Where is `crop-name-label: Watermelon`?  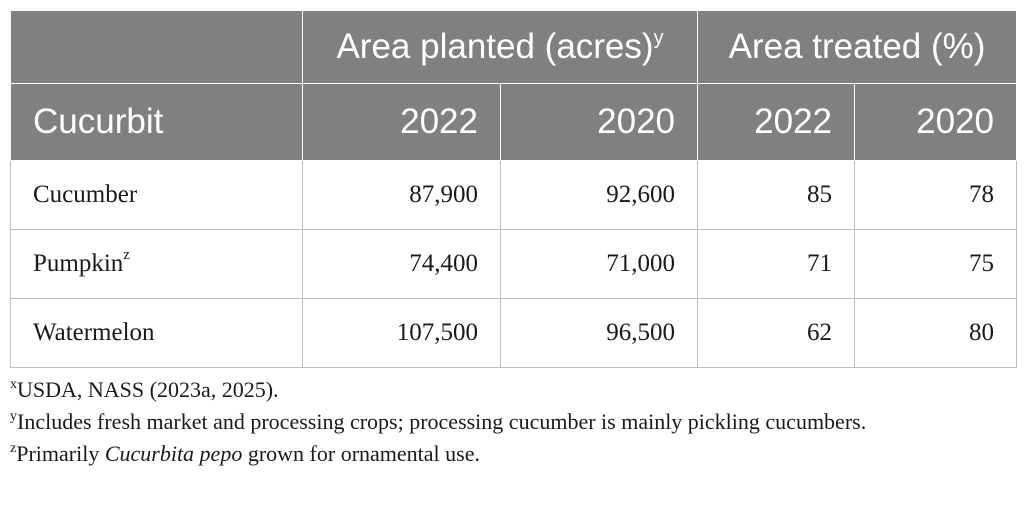 crop-name-label: Watermelon is located at coordinates (94, 332).